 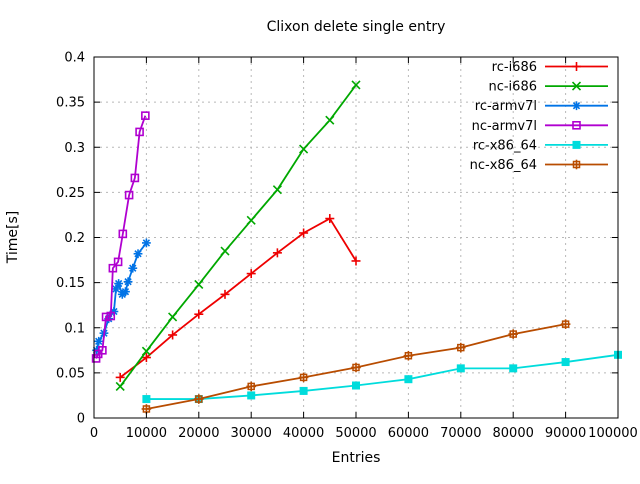 I want to click on legend-item-rc-armv7l: rc-armv7l, so click(x=541, y=106).